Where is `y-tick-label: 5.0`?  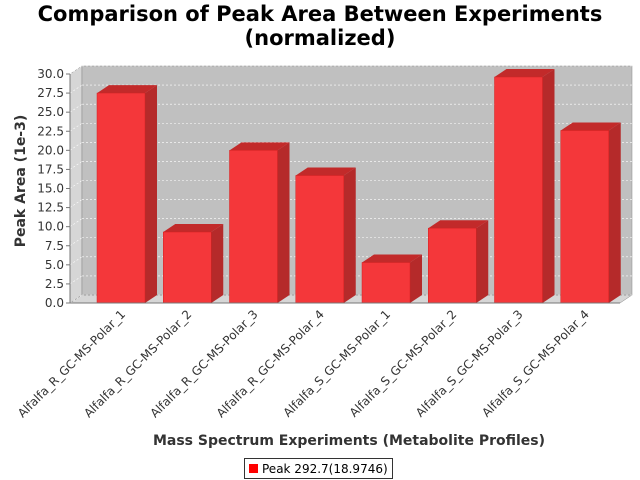 y-tick-label: 5.0 is located at coordinates (54, 265).